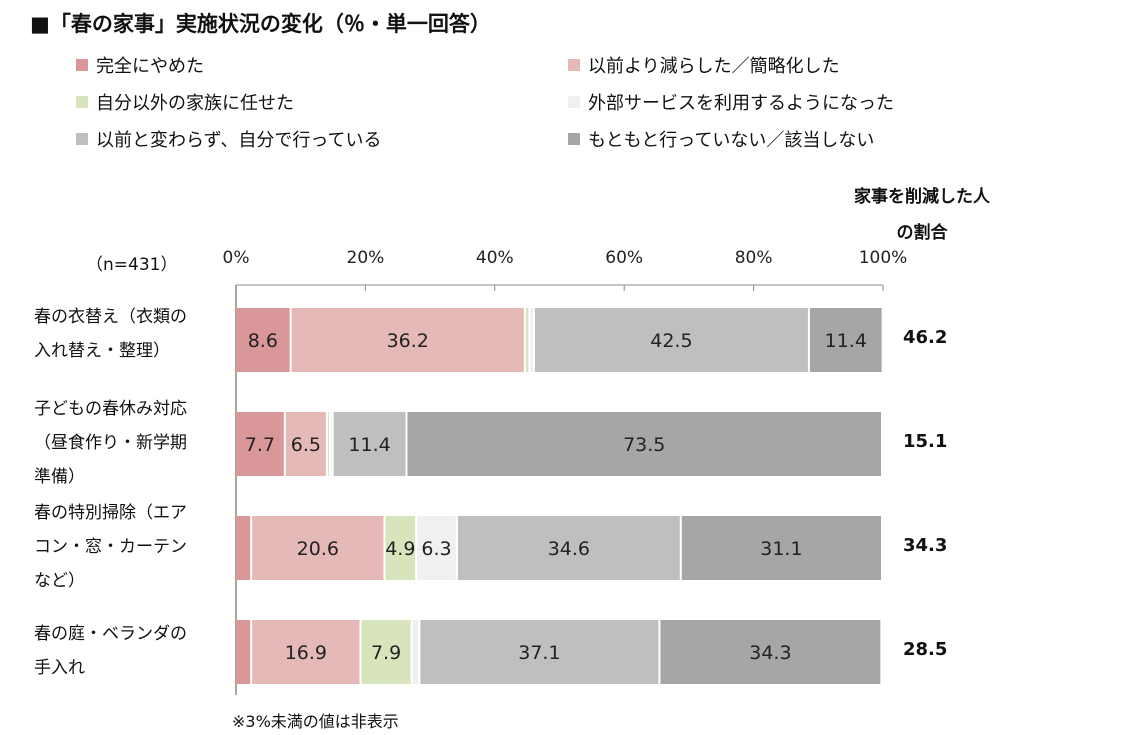 This screenshot has height=735, width=1121. I want to click on x-tick-label: 100%, so click(883, 258).